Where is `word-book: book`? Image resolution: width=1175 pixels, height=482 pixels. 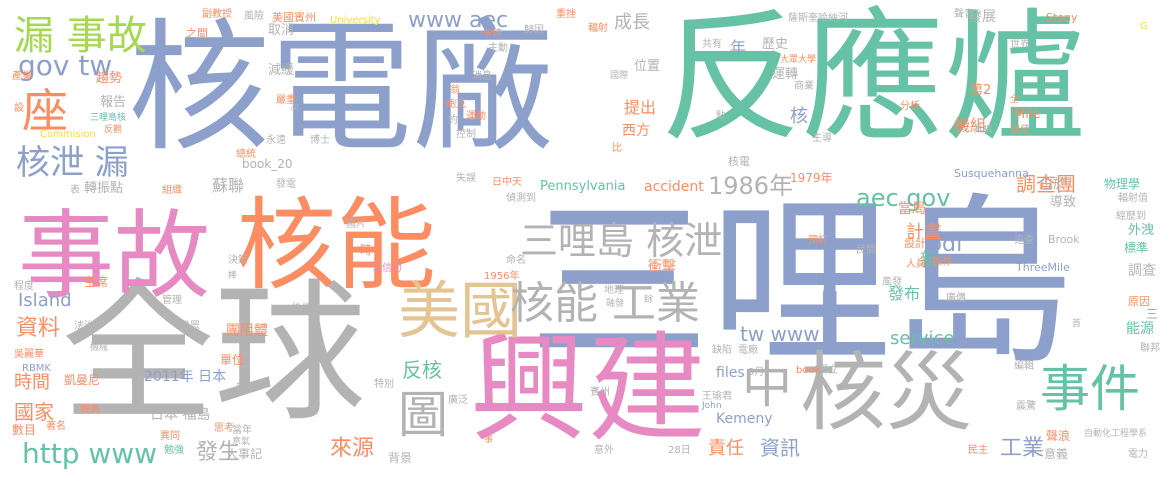 word-book: book is located at coordinates (808, 370).